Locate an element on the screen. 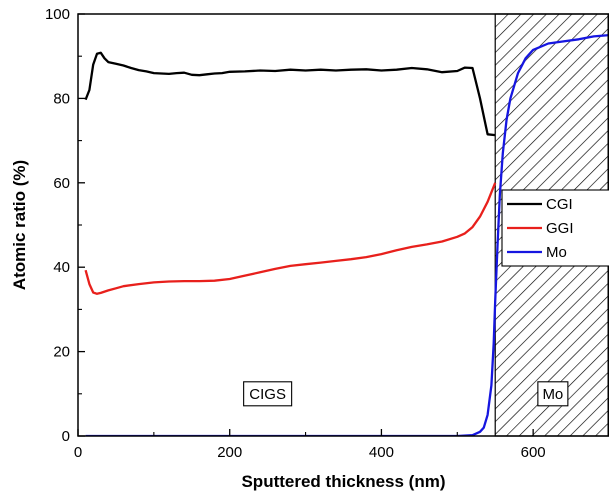 The width and height of the screenshot is (609, 498). x-tick-label-200: 200 is located at coordinates (229, 452).